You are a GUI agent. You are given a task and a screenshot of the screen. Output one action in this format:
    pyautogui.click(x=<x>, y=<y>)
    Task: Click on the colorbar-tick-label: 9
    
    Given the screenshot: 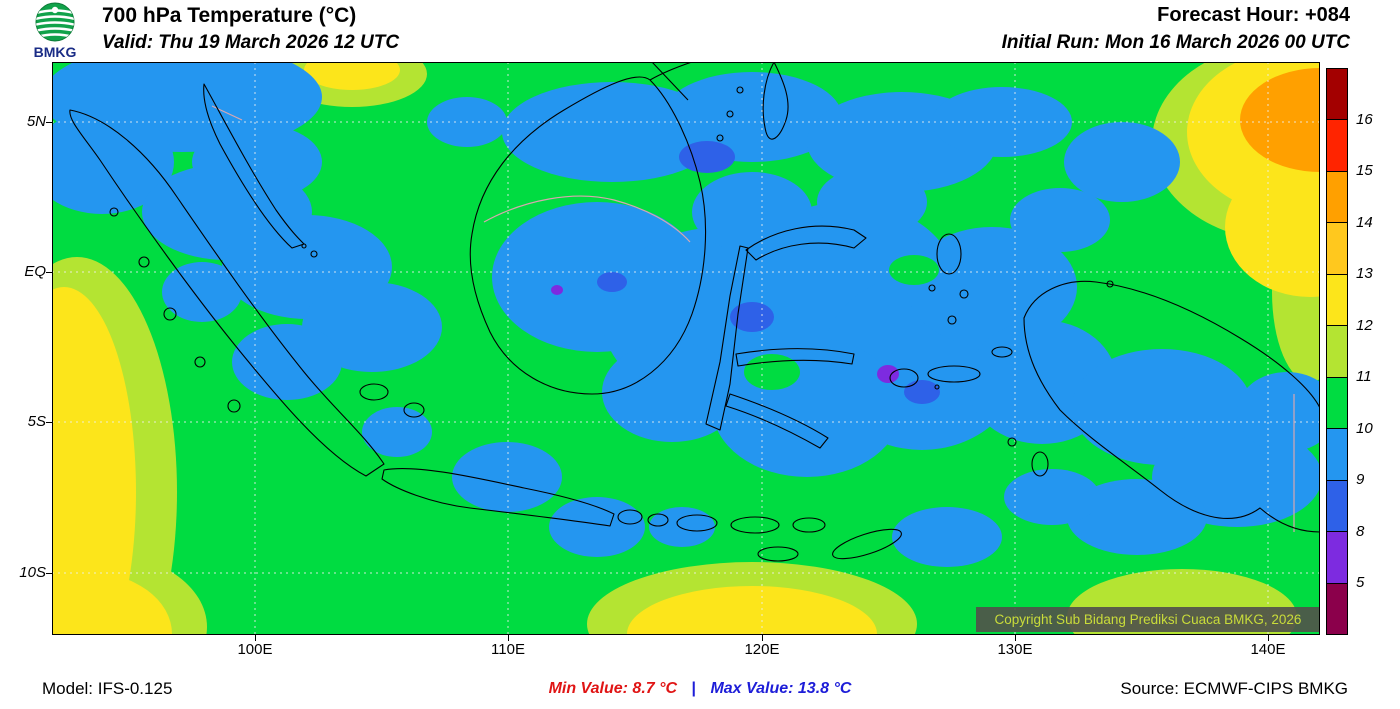 What is the action you would take?
    pyautogui.click(x=1360, y=480)
    